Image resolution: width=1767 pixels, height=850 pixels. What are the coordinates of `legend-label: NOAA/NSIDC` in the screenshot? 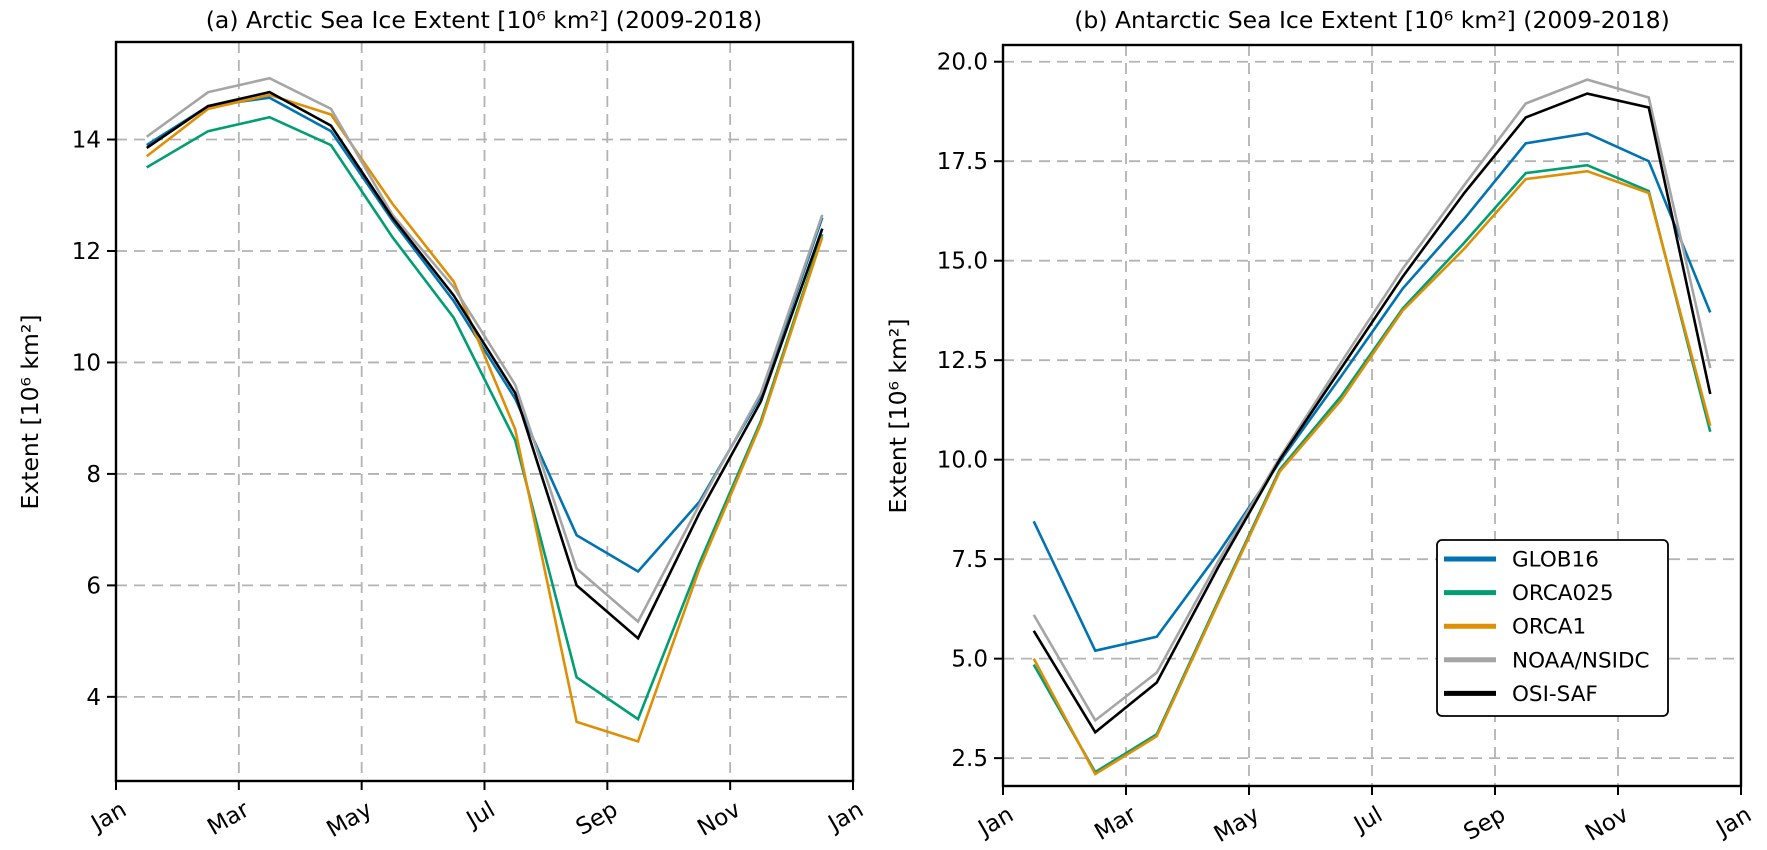 It's located at (1581, 660).